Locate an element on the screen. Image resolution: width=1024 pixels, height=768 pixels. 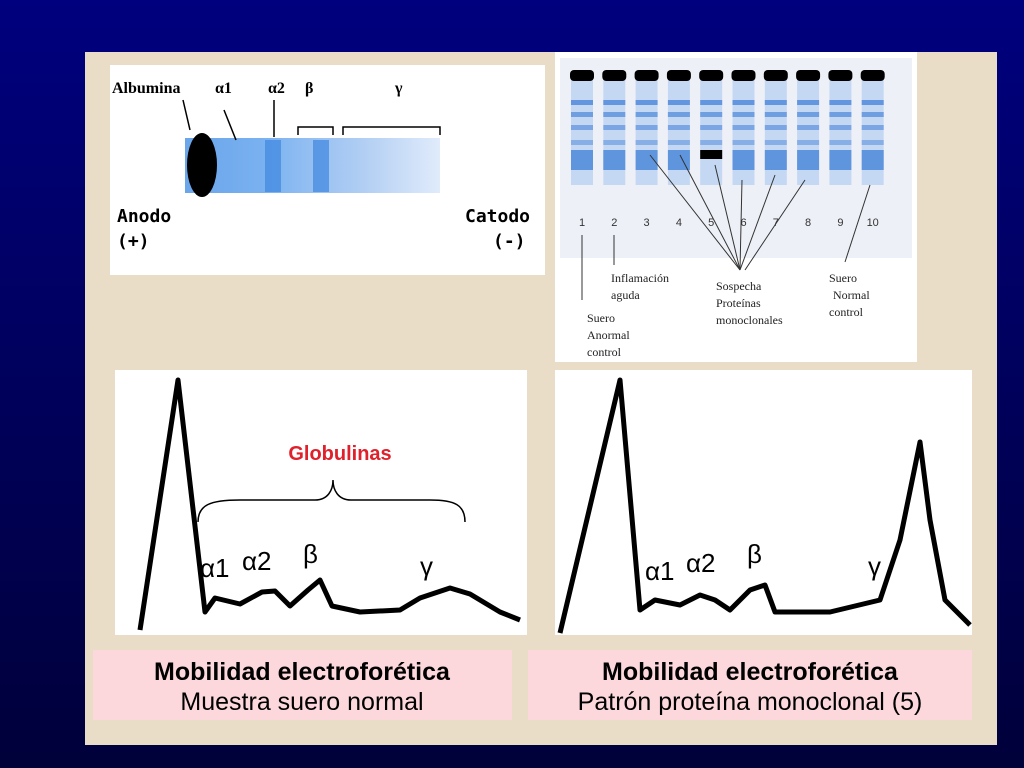
lane-number: 1 is located at coordinates (582, 223).